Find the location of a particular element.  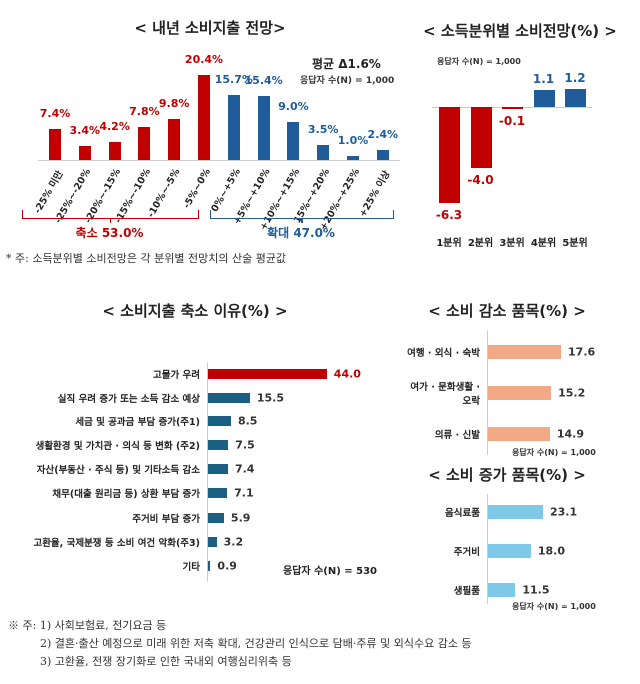

chart2-value-label: -4.0 is located at coordinates (480, 179).